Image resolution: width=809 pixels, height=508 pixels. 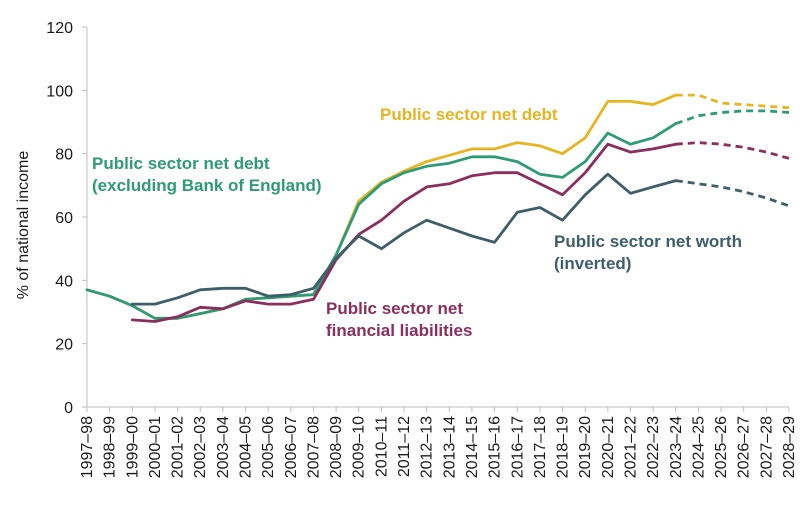 What do you see at coordinates (87, 447) in the screenshot?
I see `x-tick-label: 1997–98` at bounding box center [87, 447].